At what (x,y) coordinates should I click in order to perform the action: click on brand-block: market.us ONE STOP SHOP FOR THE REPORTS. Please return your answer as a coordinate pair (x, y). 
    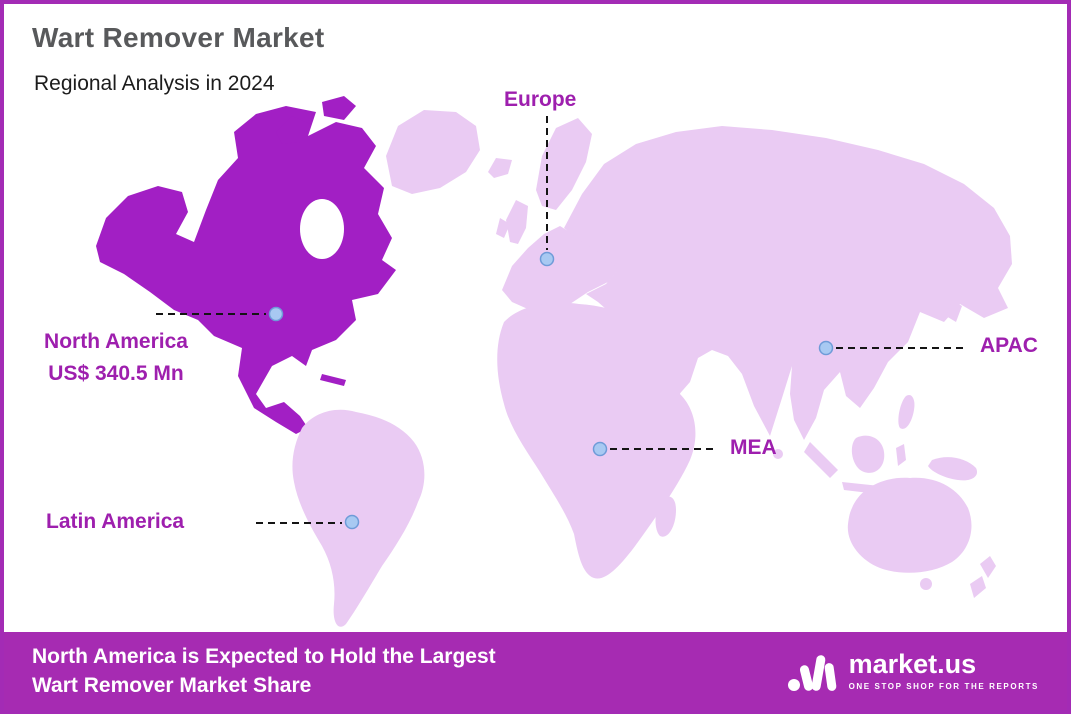
    Looking at the image, I should click on (913, 671).